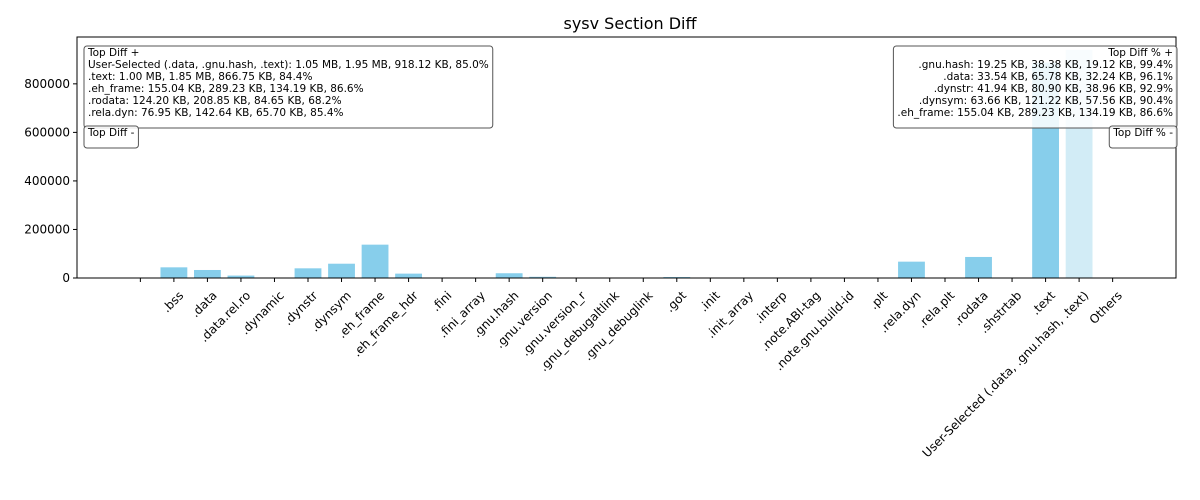 Image resolution: width=1200 pixels, height=500 pixels. I want to click on annotation-box: Top Diff -, so click(111, 137).